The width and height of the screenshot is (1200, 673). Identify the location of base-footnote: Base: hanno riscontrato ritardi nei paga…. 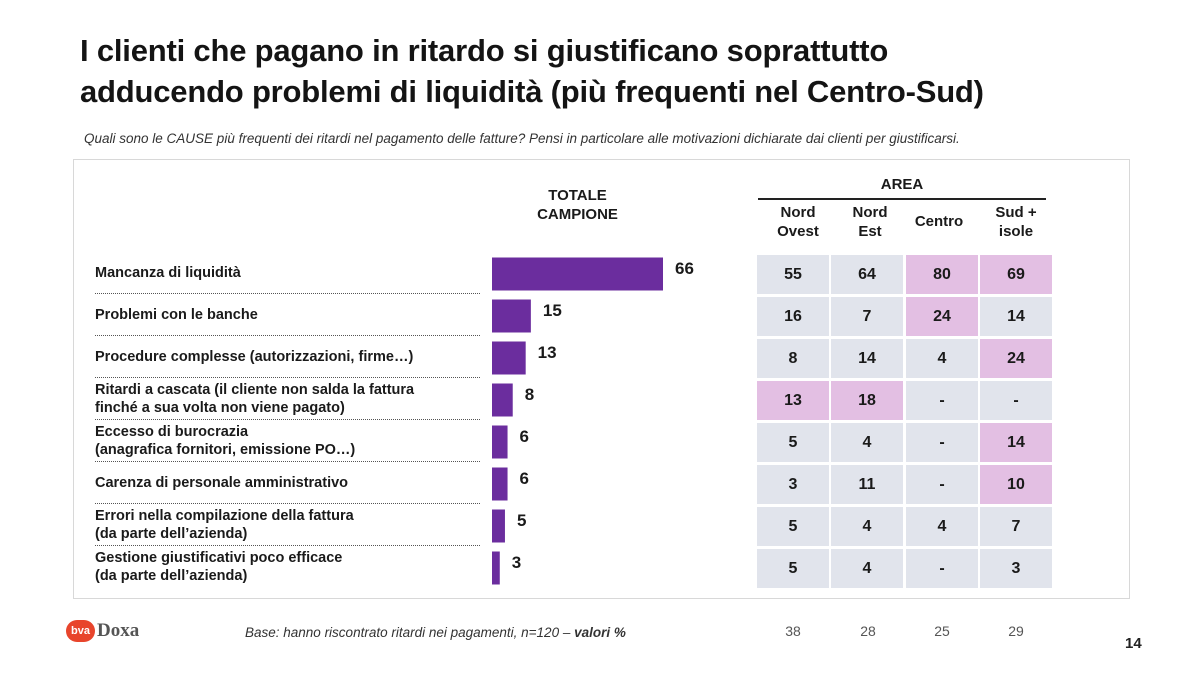
(435, 632).